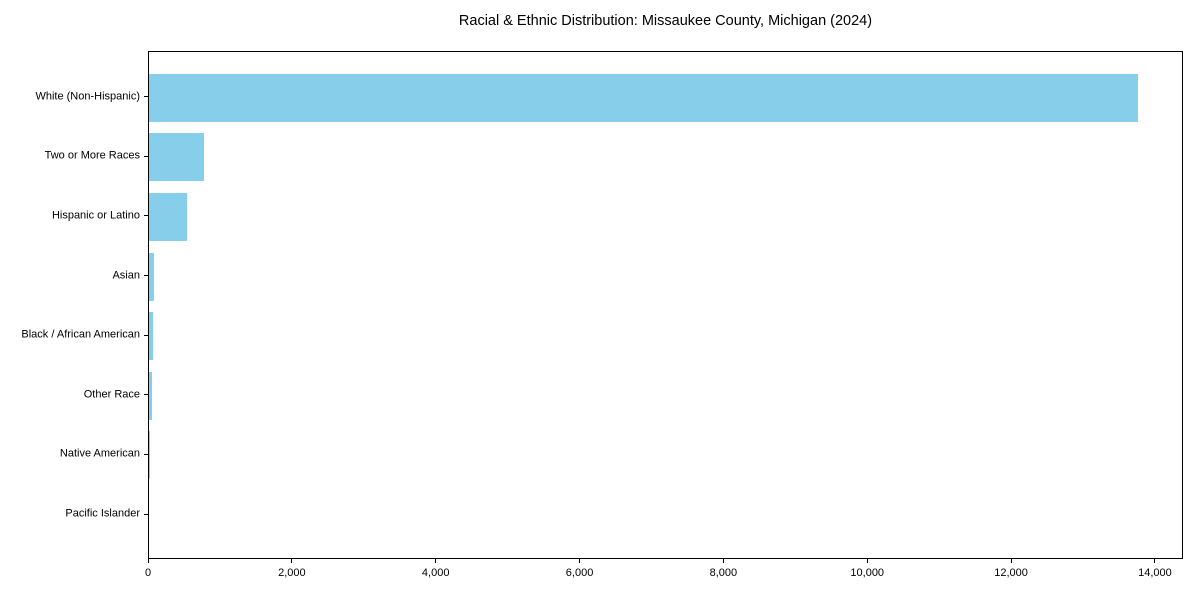 Image resolution: width=1200 pixels, height=600 pixels. Describe the element at coordinates (102, 513) in the screenshot. I see `y-tick-label: Pacific Islander` at that location.